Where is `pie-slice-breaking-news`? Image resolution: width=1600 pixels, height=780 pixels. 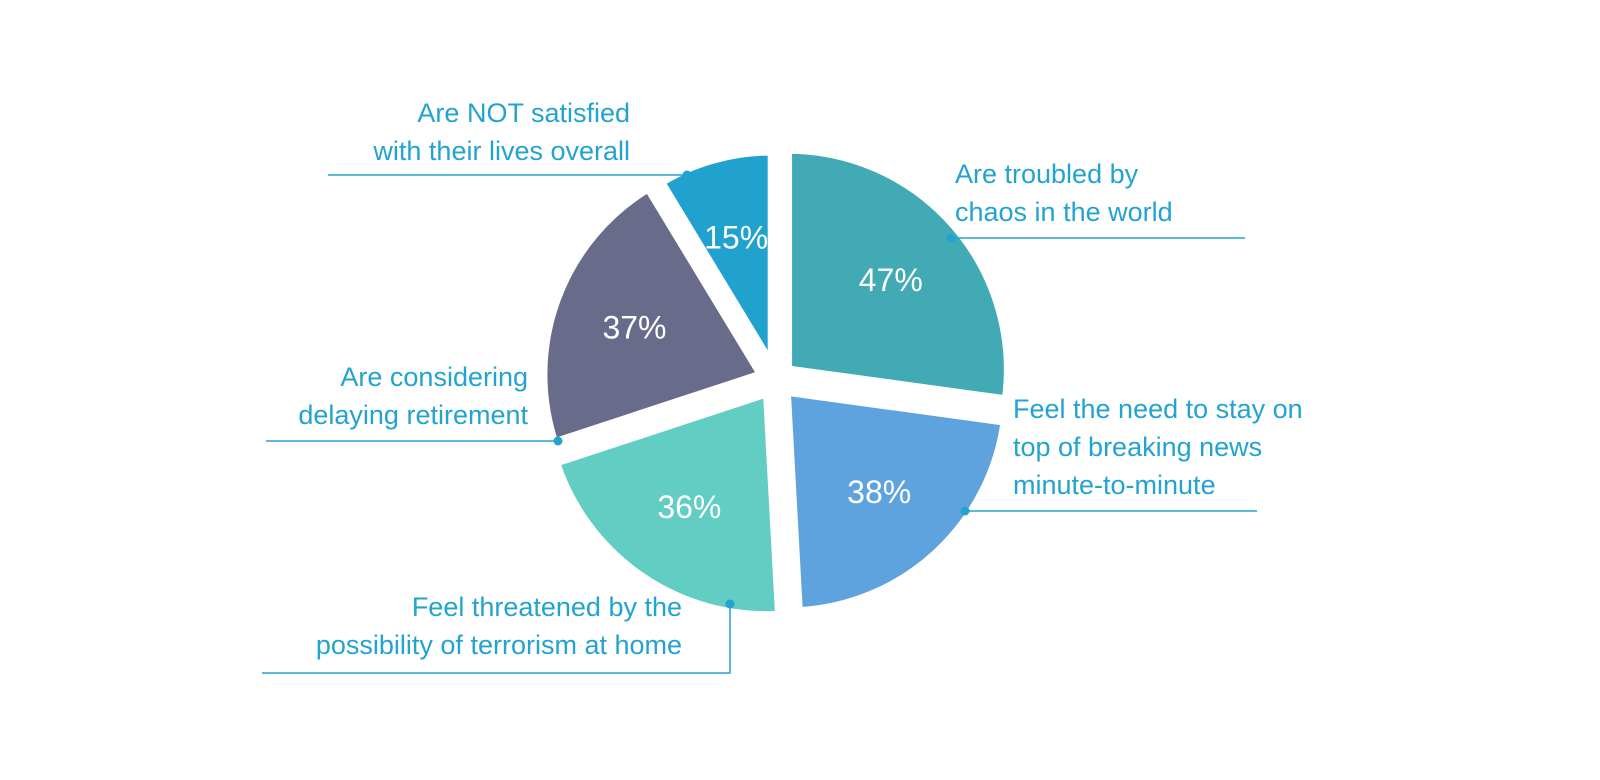 pie-slice-breaking-news is located at coordinates (896, 501).